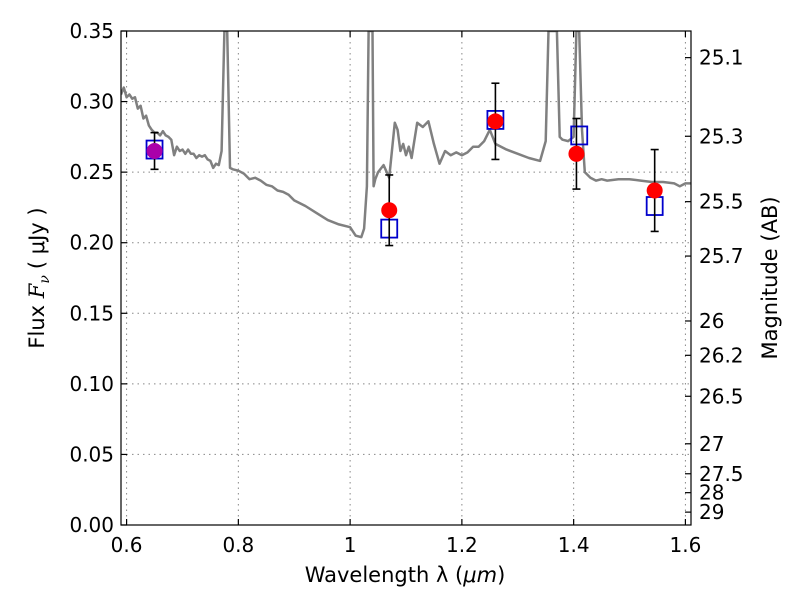 The height and width of the screenshot is (600, 800). I want to click on x-tick-label: 0.8, so click(238, 545).